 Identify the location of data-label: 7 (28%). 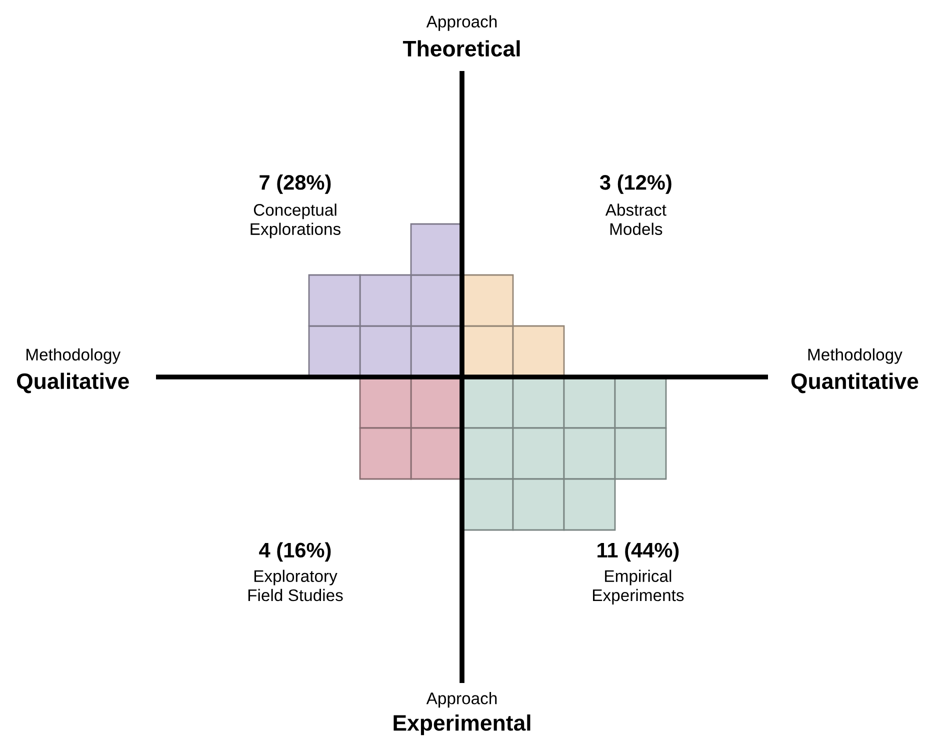
(295, 184).